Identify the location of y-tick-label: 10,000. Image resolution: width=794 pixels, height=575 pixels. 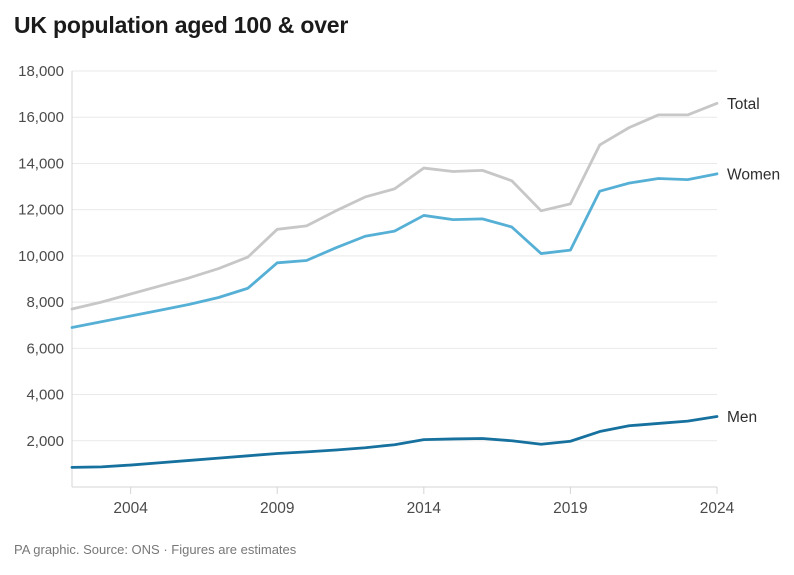
(41, 256).